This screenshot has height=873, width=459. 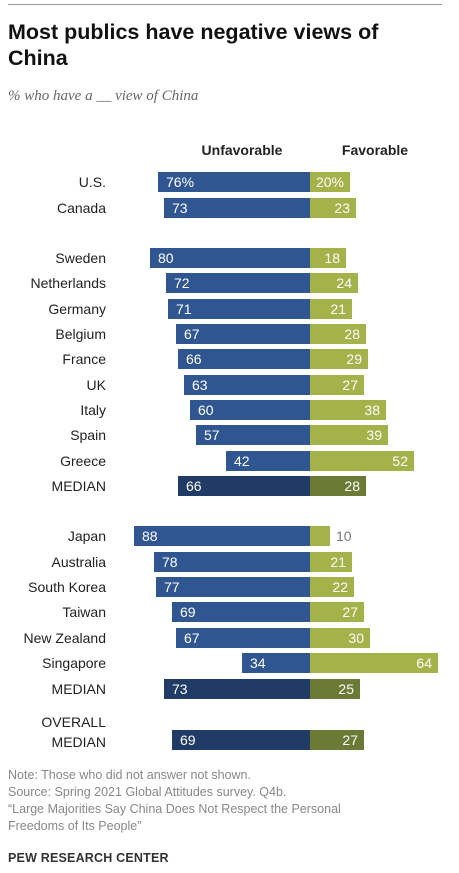 I want to click on favorable-value: 22, so click(x=340, y=587).